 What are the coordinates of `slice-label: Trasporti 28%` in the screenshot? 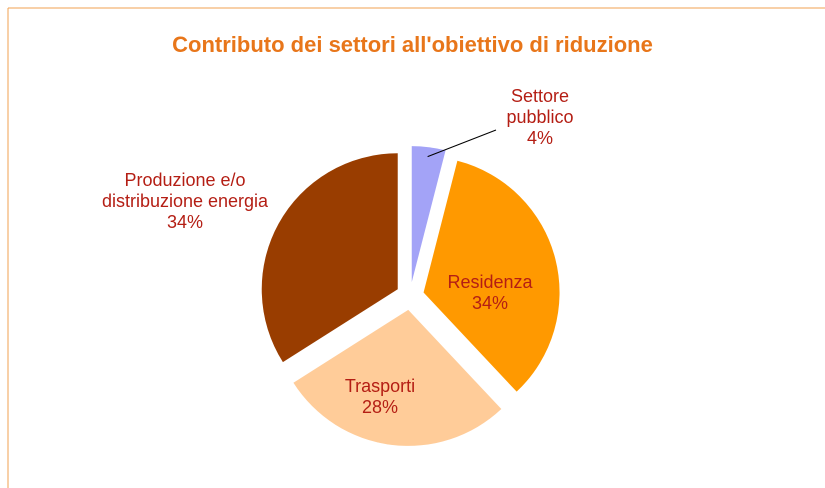 It's located at (380, 397).